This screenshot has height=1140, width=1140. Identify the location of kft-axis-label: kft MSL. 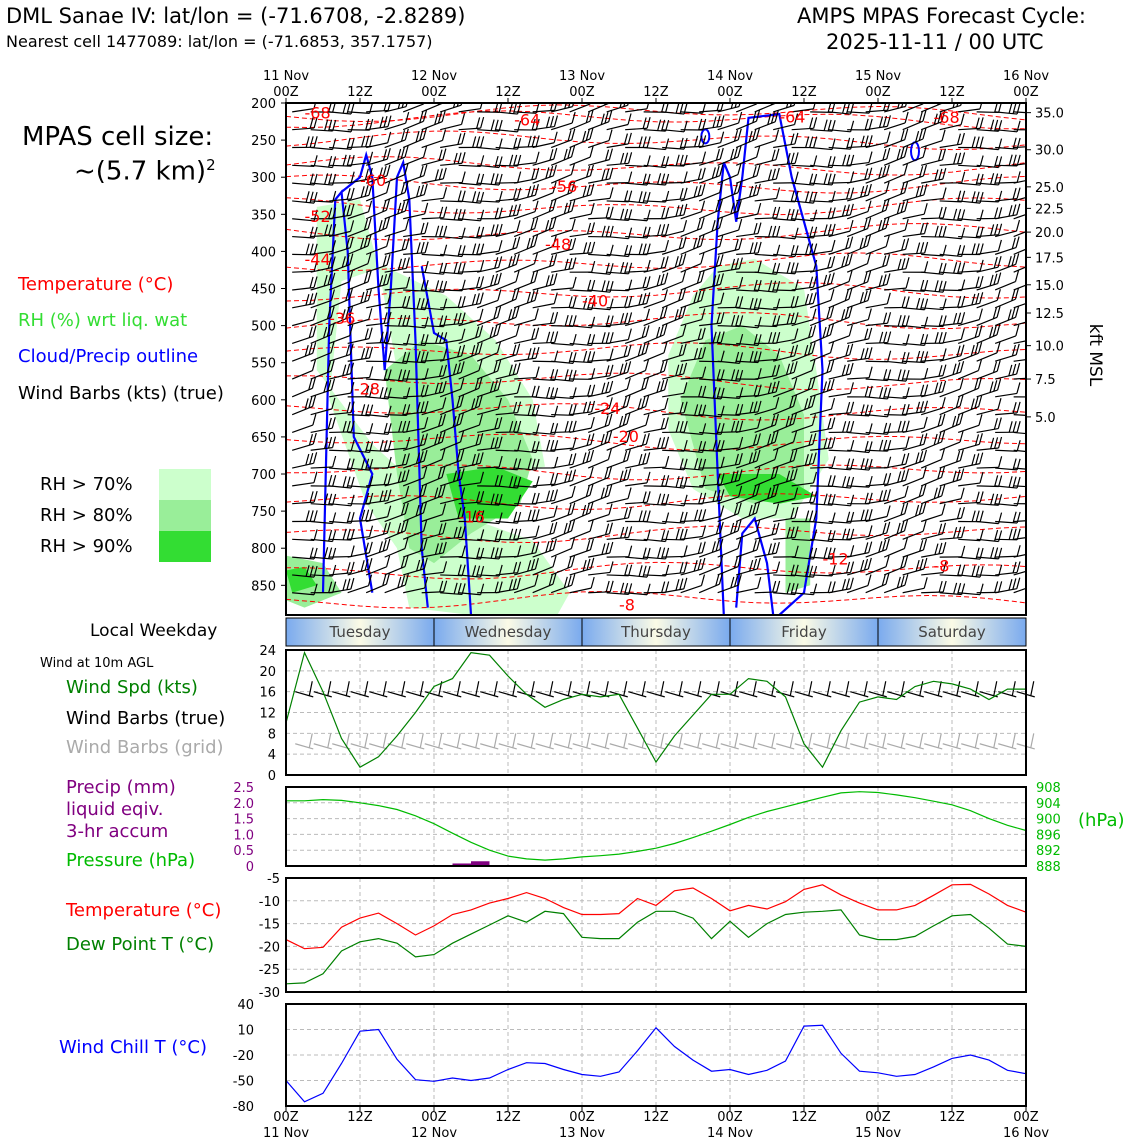
(1095, 355).